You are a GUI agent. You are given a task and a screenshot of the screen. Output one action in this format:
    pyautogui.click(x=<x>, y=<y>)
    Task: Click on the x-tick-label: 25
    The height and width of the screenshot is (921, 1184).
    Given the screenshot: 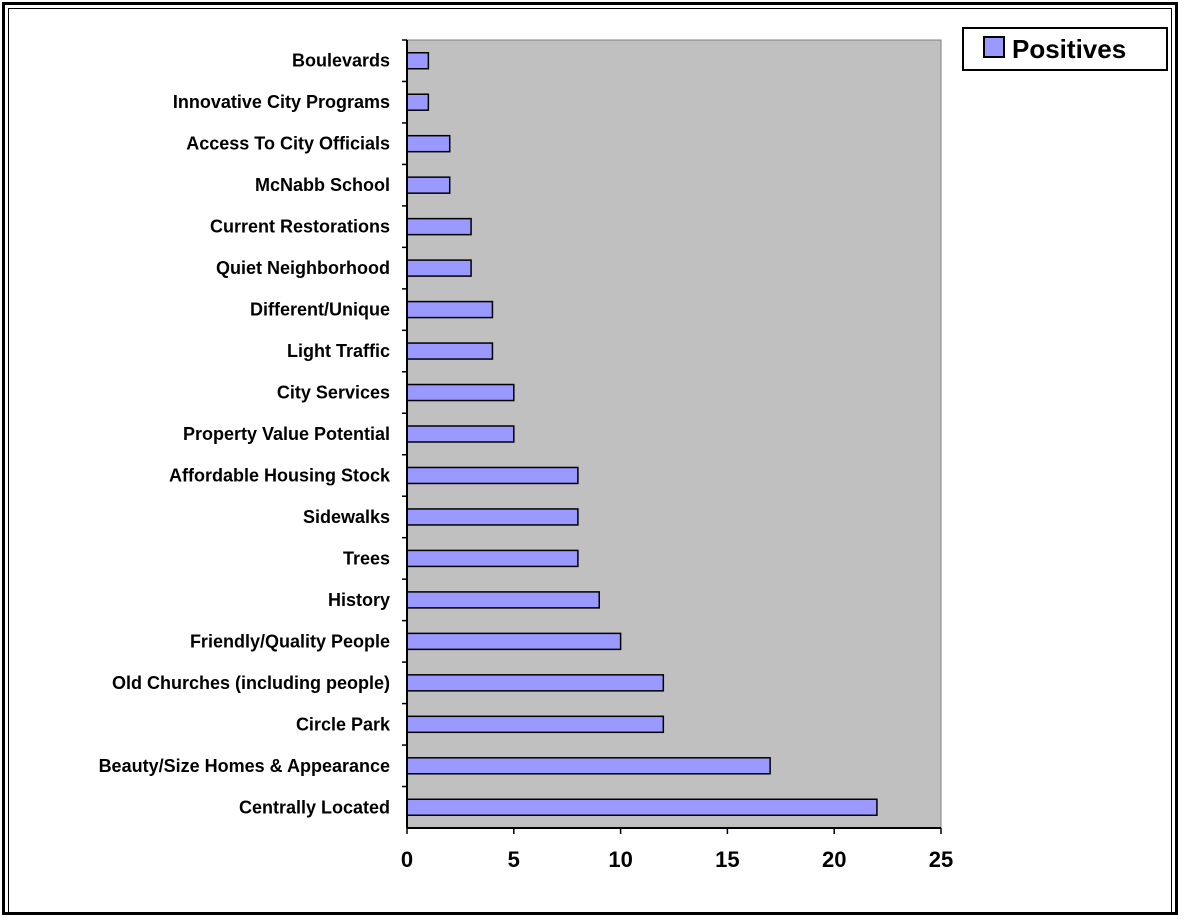 What is the action you would take?
    pyautogui.click(x=941, y=859)
    